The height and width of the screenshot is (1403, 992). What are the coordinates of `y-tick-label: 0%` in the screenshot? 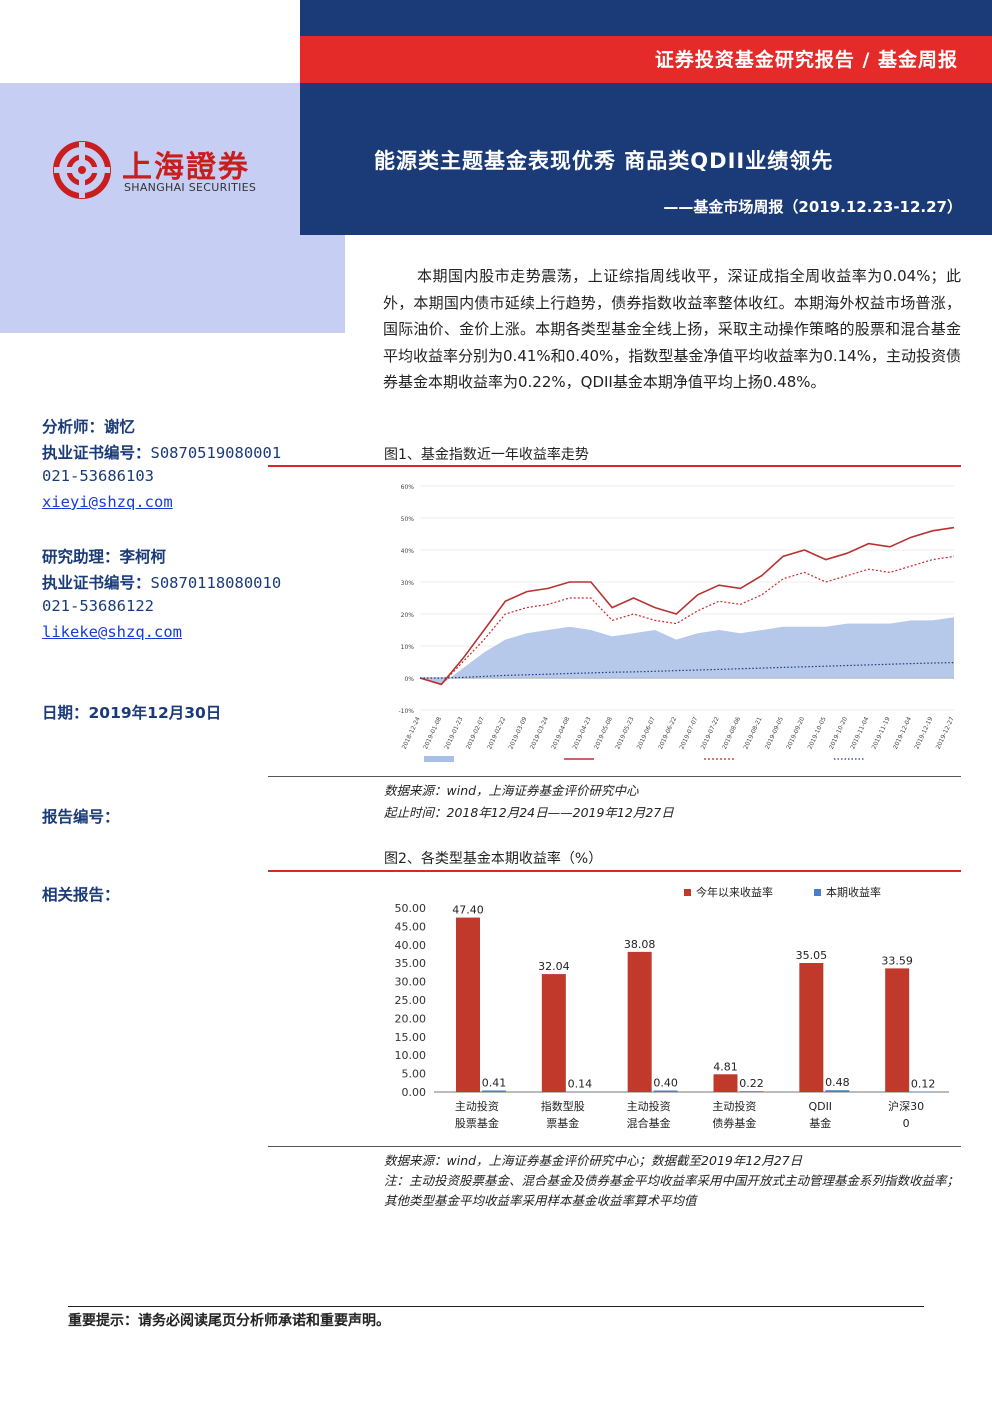 It's located at (409, 679).